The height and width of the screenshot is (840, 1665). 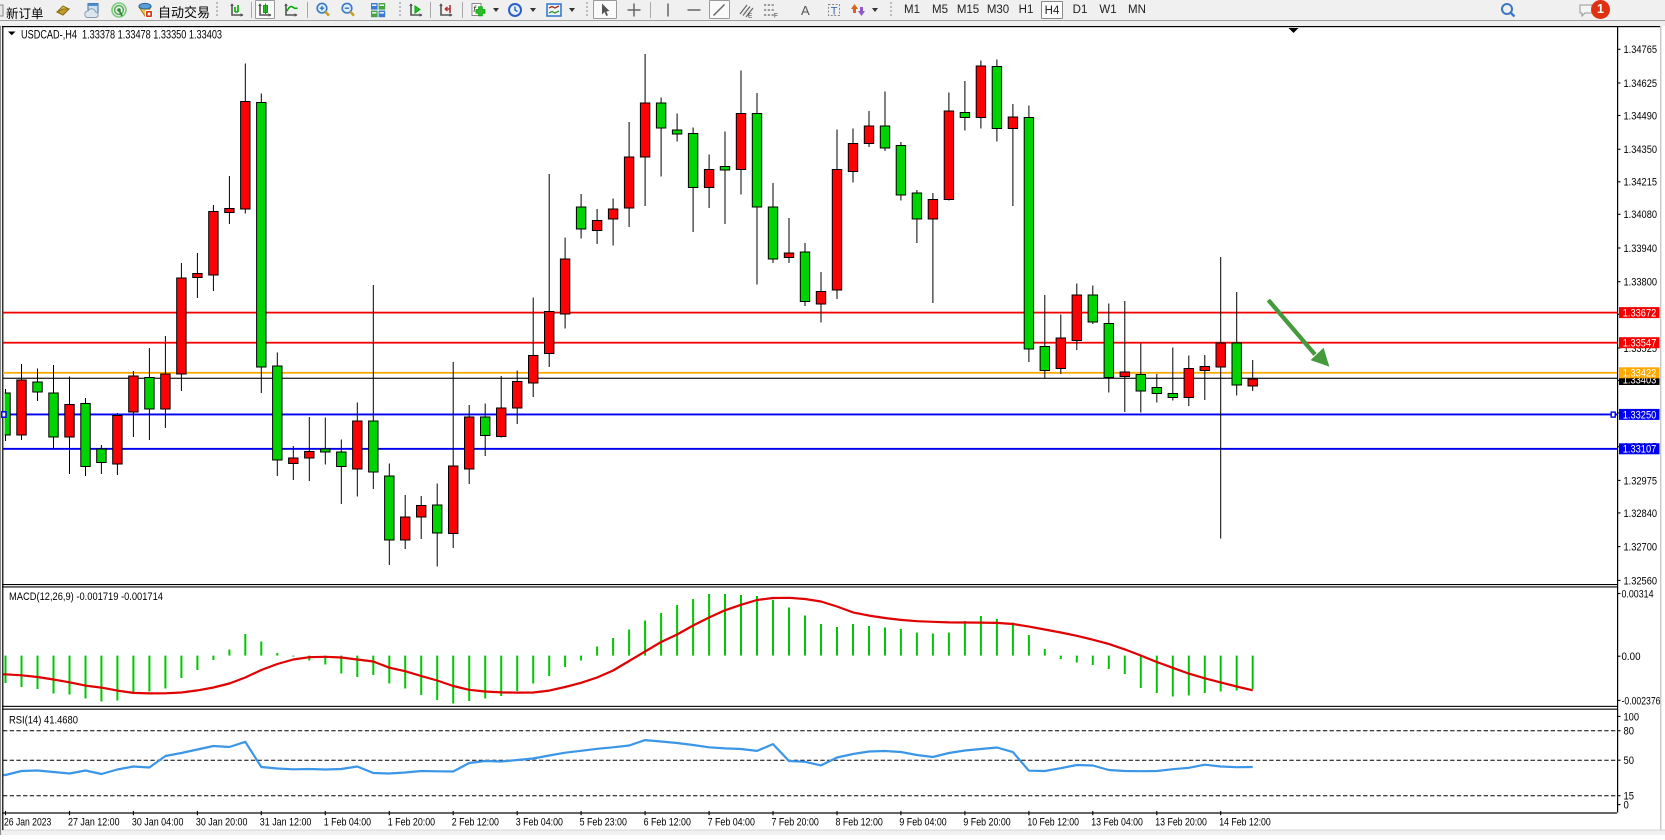 What do you see at coordinates (1640, 314) in the screenshot?
I see `svg-text: 1.33672` at bounding box center [1640, 314].